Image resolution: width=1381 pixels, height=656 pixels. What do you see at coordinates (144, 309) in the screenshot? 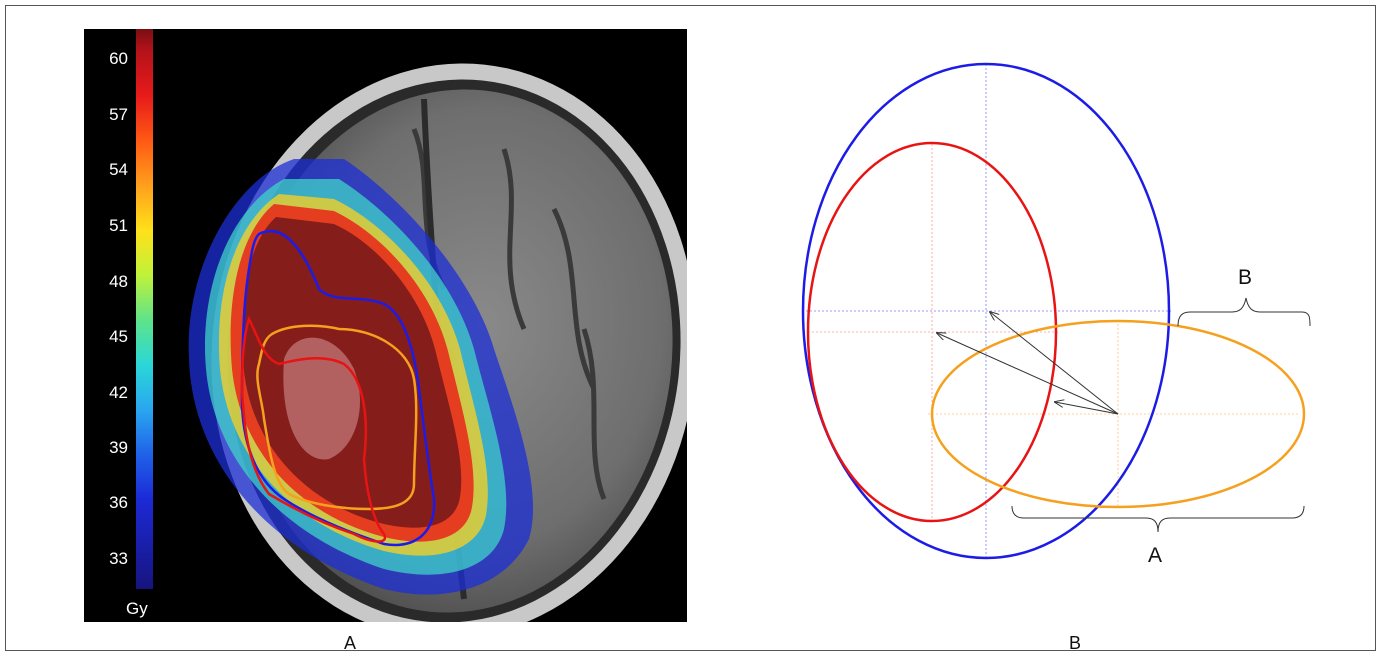
I see `dose-colorbar` at bounding box center [144, 309].